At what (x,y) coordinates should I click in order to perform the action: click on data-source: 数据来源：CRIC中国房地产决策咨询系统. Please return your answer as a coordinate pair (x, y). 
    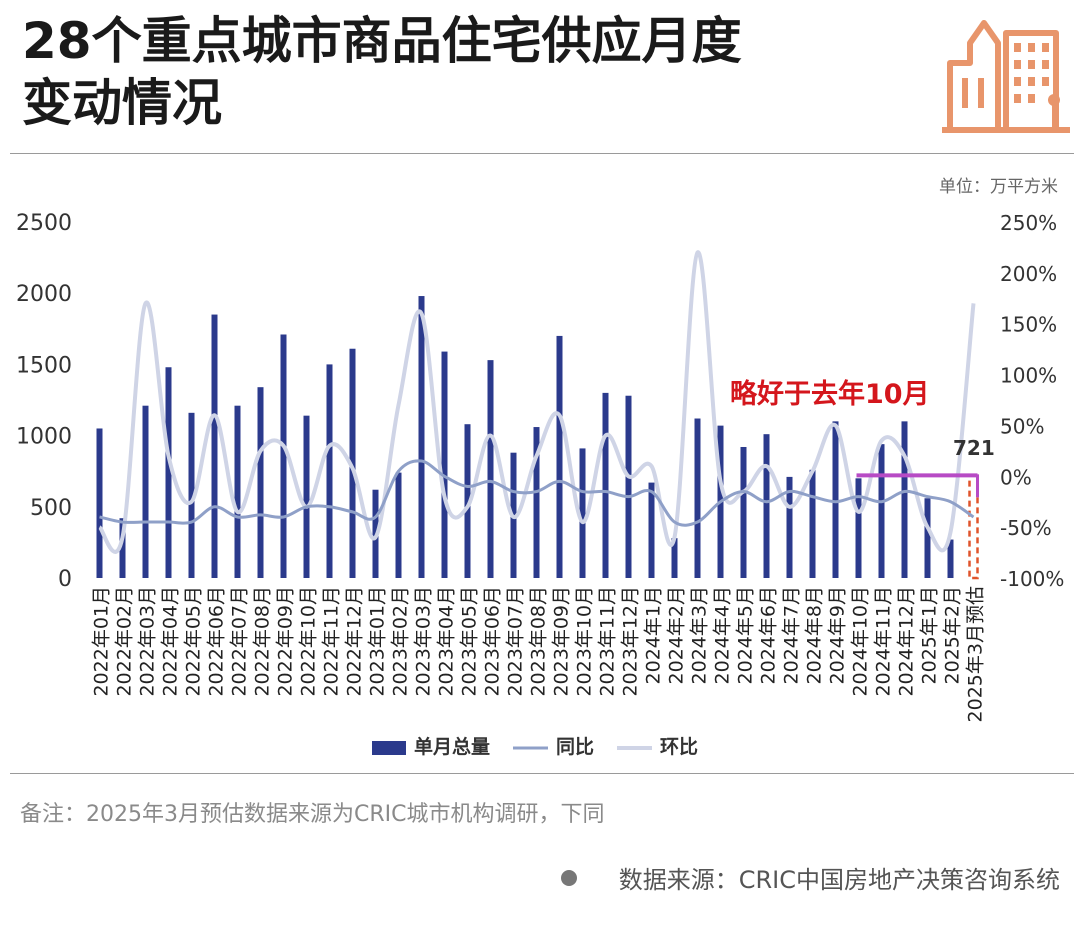
    Looking at the image, I should click on (810, 877).